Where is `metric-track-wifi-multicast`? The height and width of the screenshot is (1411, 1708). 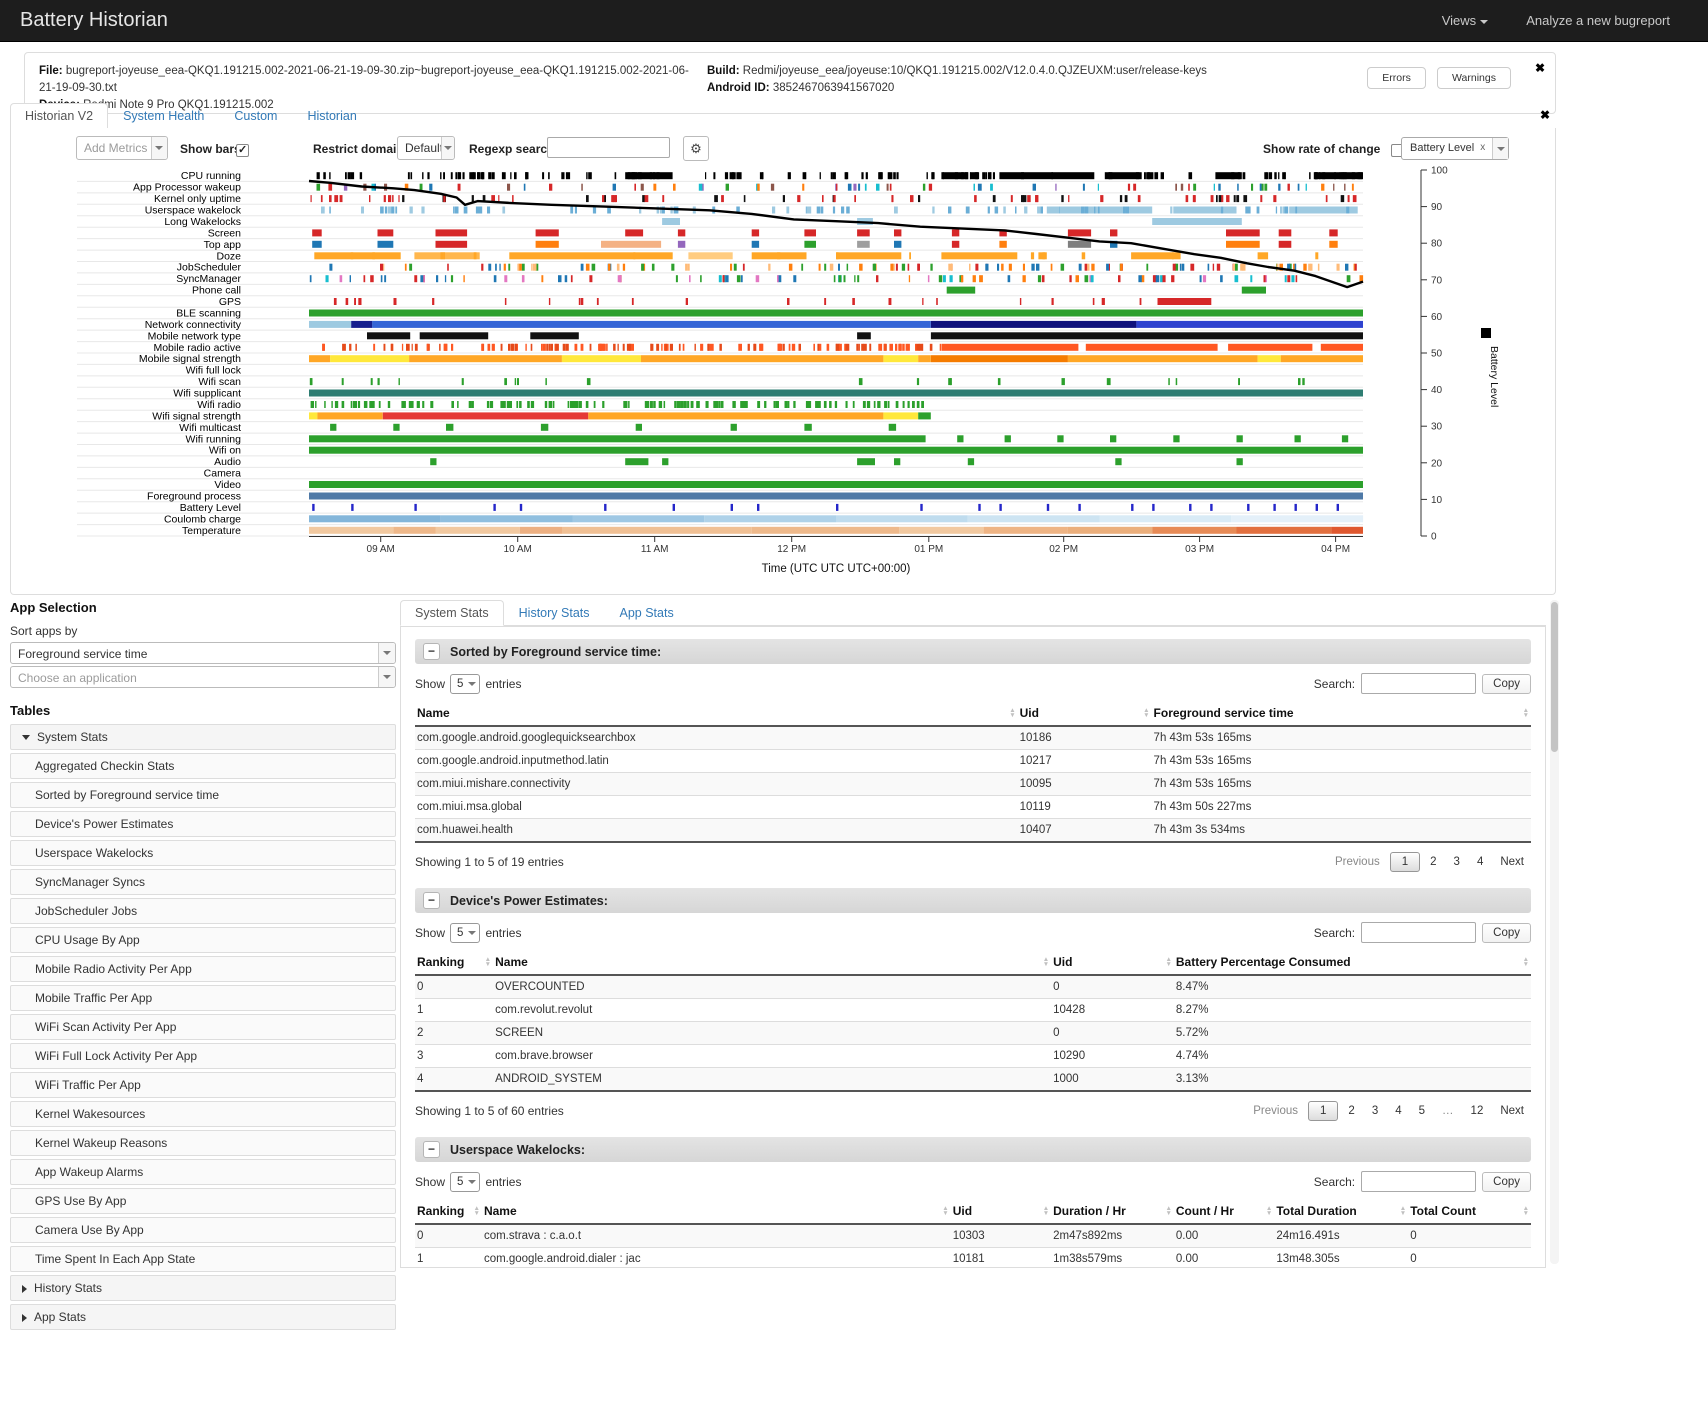
metric-track-wifi-multicast is located at coordinates (613, 427).